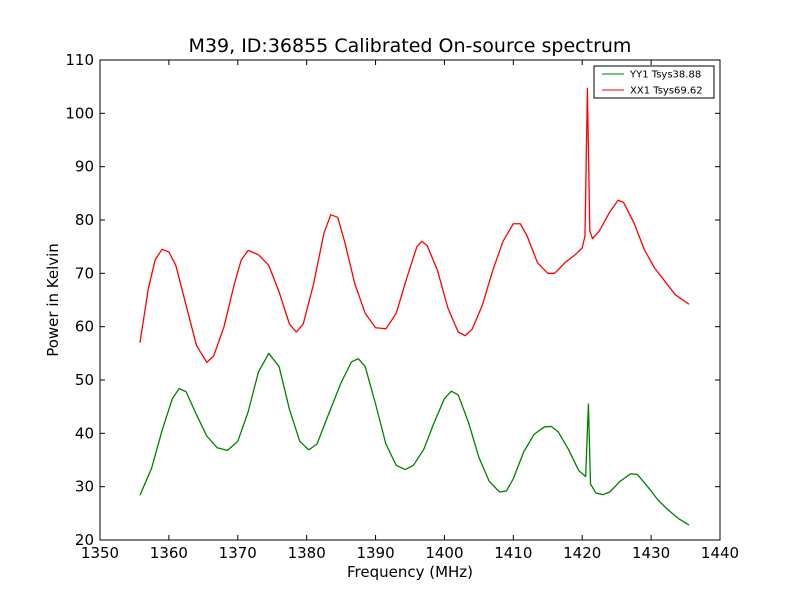 This screenshot has width=800, height=600. I want to click on legend: YY1 Tsys38.88 XX1 Tsys69.62, so click(654, 82).